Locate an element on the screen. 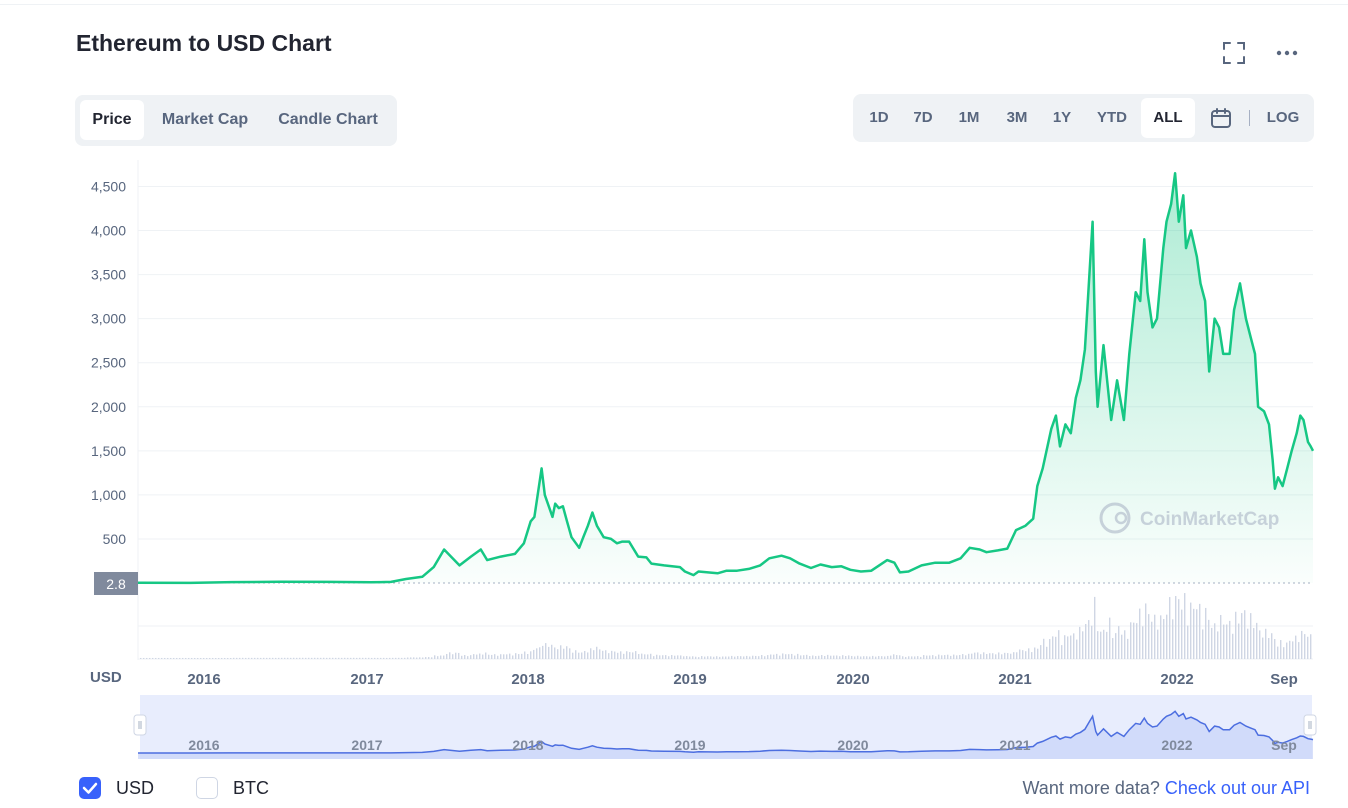 The width and height of the screenshot is (1348, 808). log-toggle: LOG is located at coordinates (1283, 117).